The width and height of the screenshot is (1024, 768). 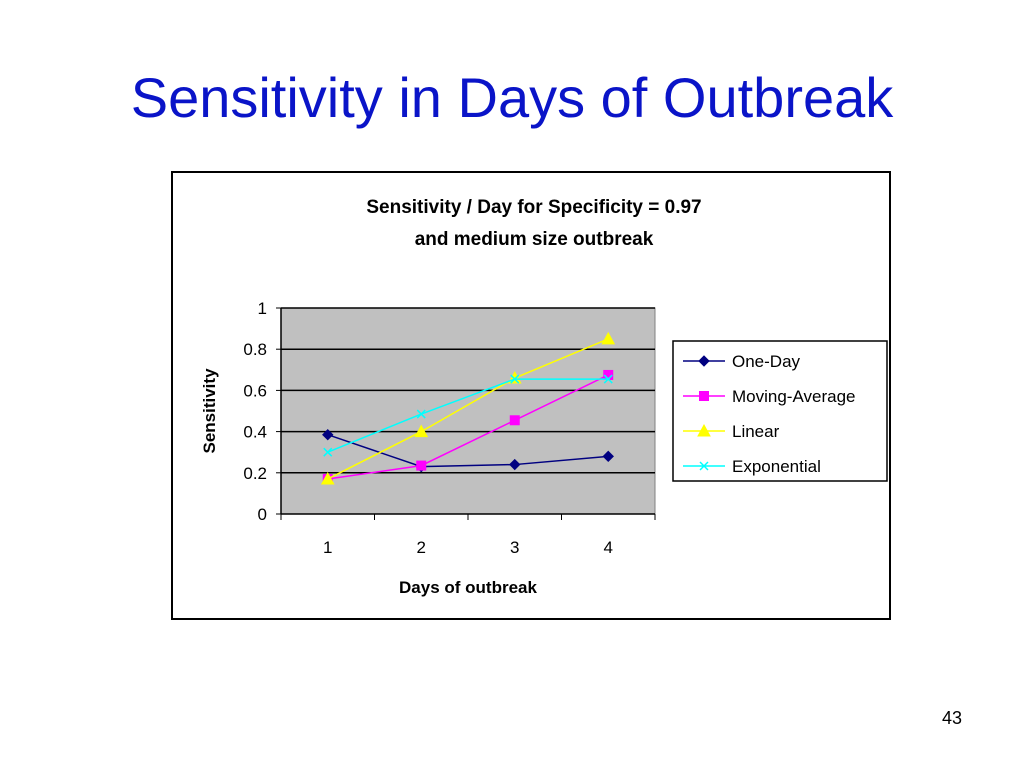 What do you see at coordinates (209, 411) in the screenshot?
I see `y-axis-label: Sensitivity` at bounding box center [209, 411].